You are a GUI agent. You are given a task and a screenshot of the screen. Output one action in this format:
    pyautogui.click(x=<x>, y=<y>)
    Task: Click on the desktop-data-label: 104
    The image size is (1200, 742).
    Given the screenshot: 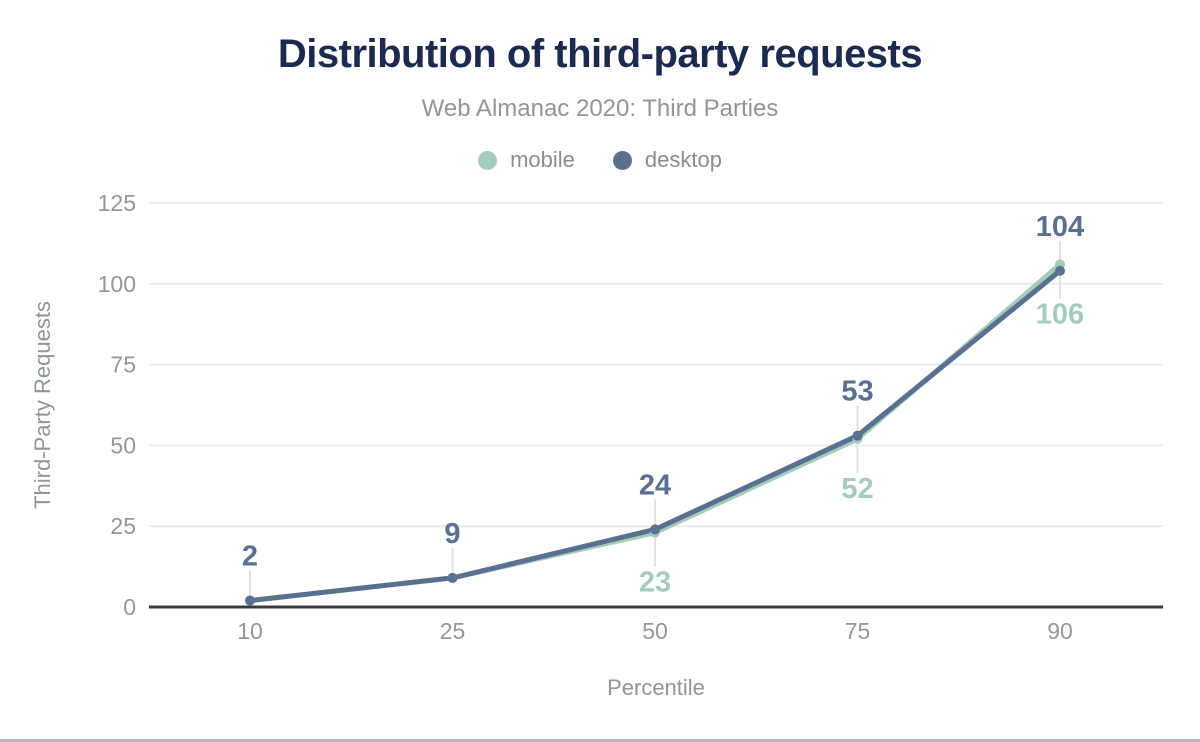 What is the action you would take?
    pyautogui.click(x=1060, y=227)
    